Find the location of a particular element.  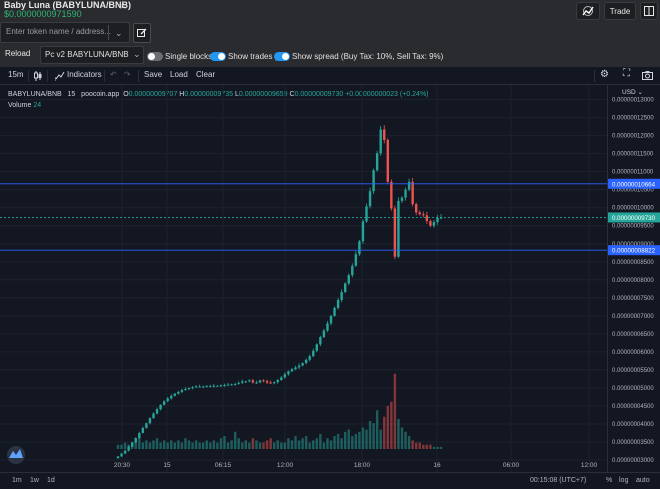

axis-tick-label: 0.00000007000 is located at coordinates (633, 317).